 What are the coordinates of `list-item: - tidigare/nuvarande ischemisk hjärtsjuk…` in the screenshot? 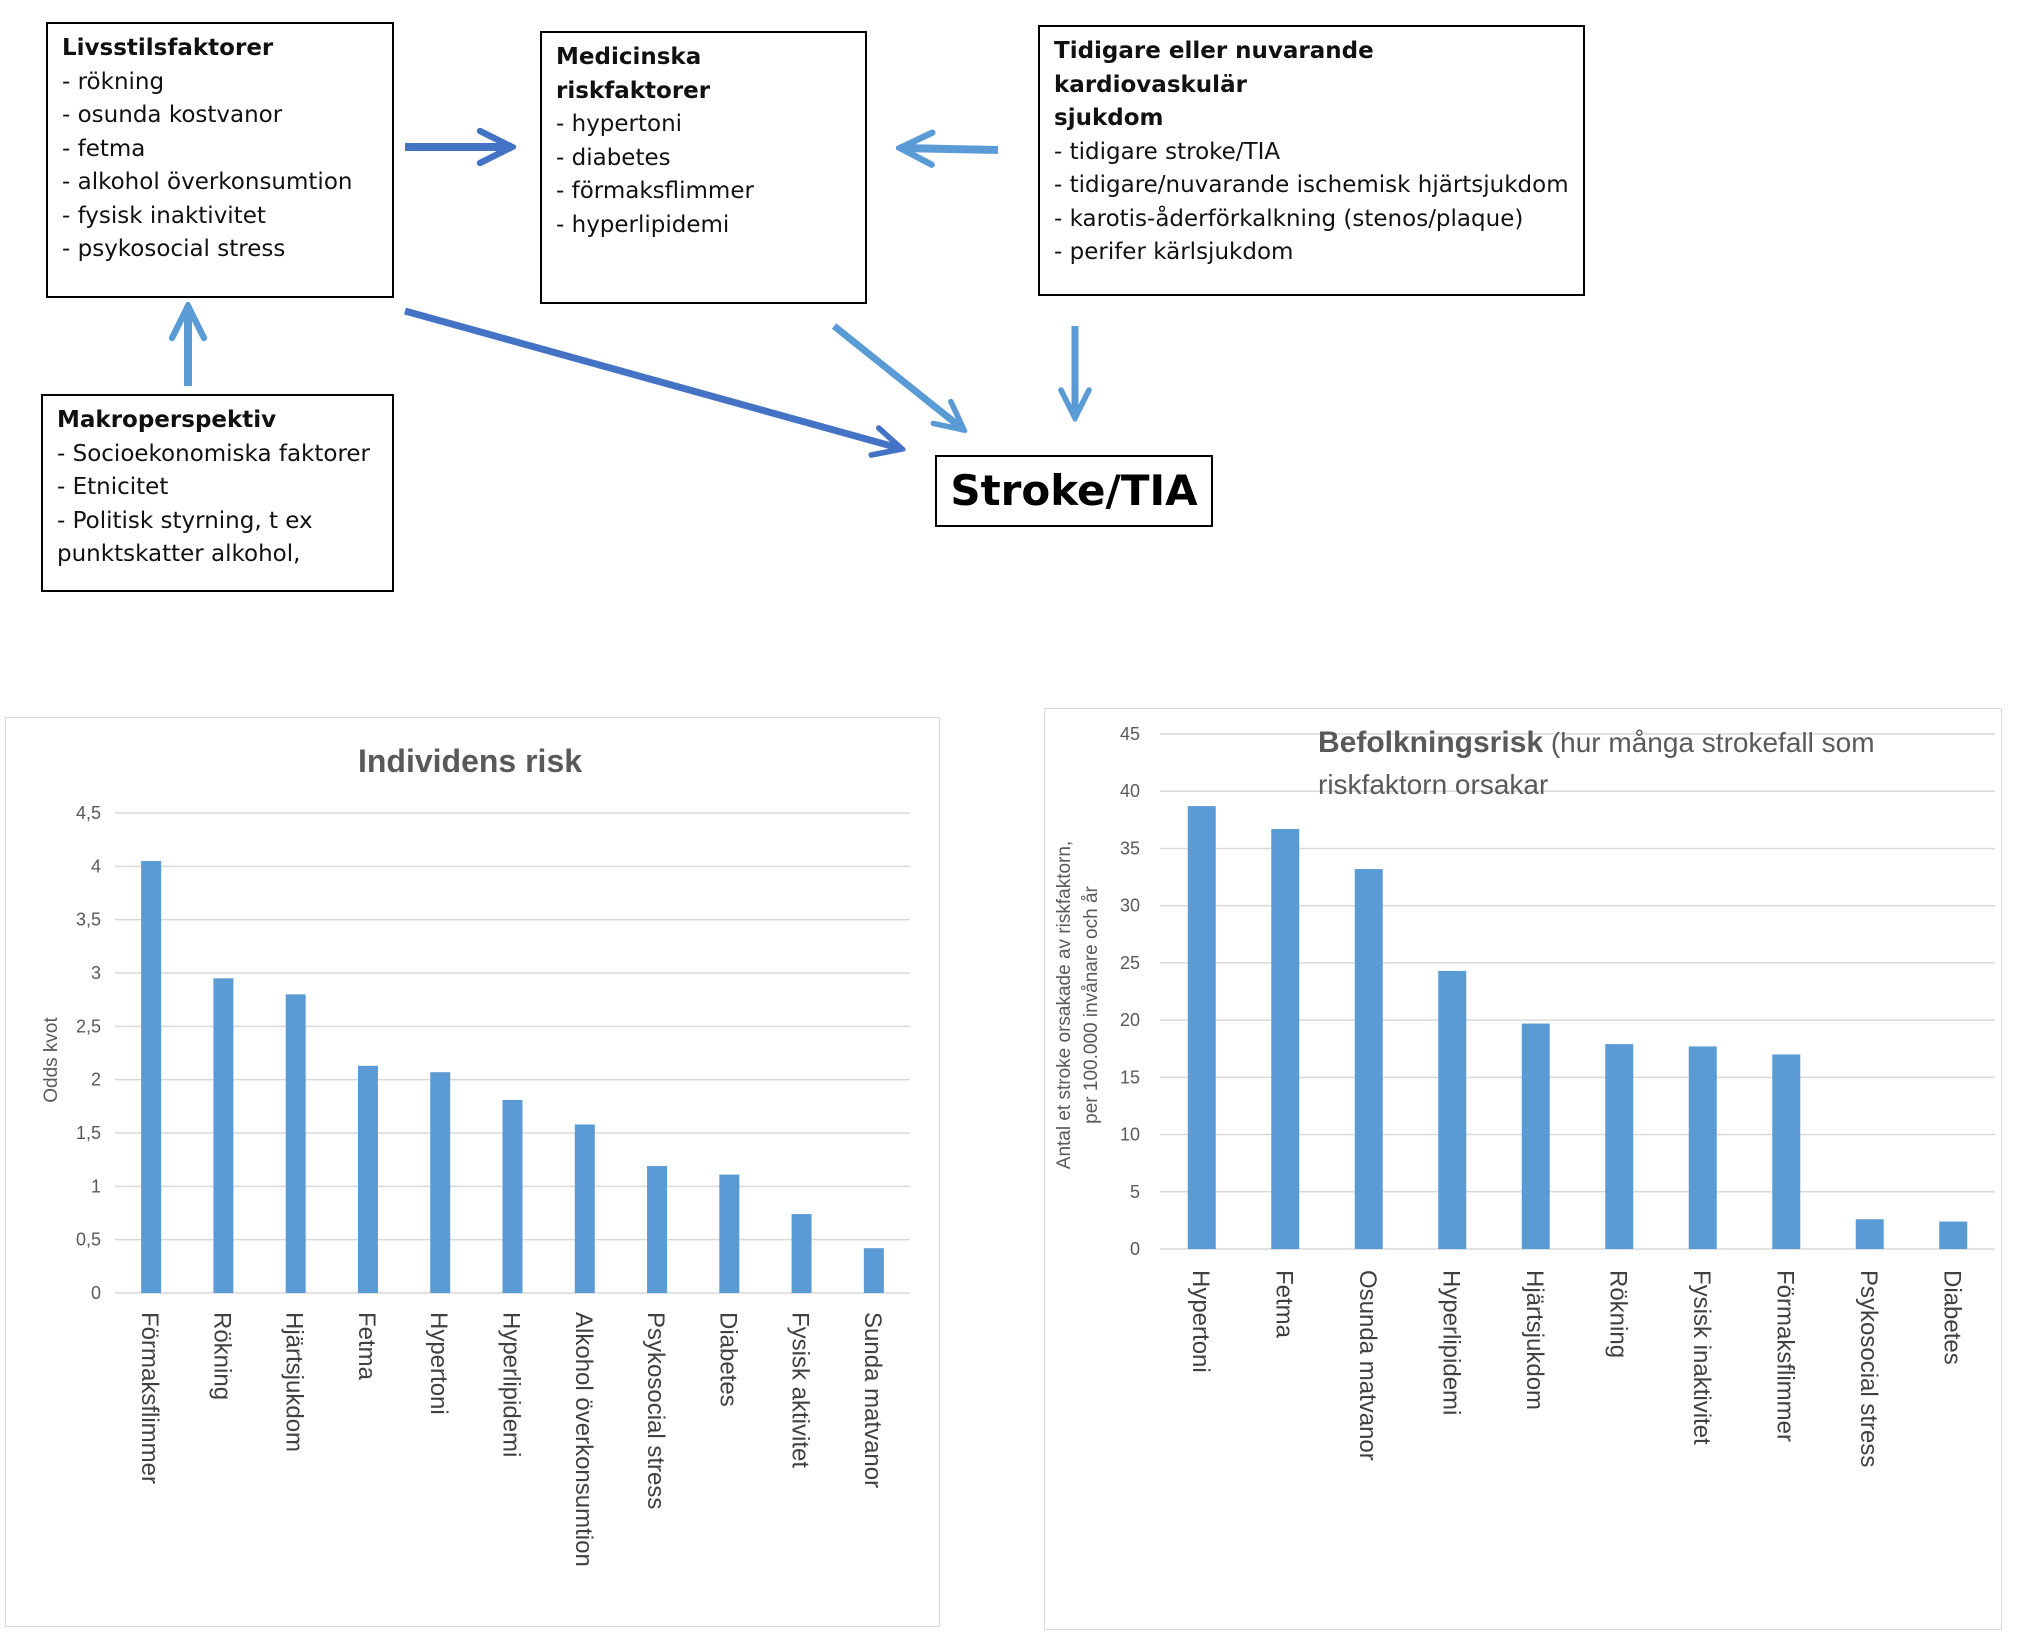 It's located at (1311, 185).